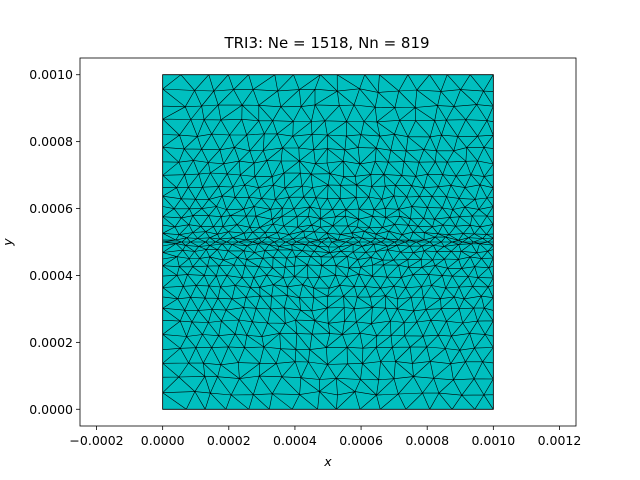  I want to click on y-tick-label: 0.0006, so click(51, 208).